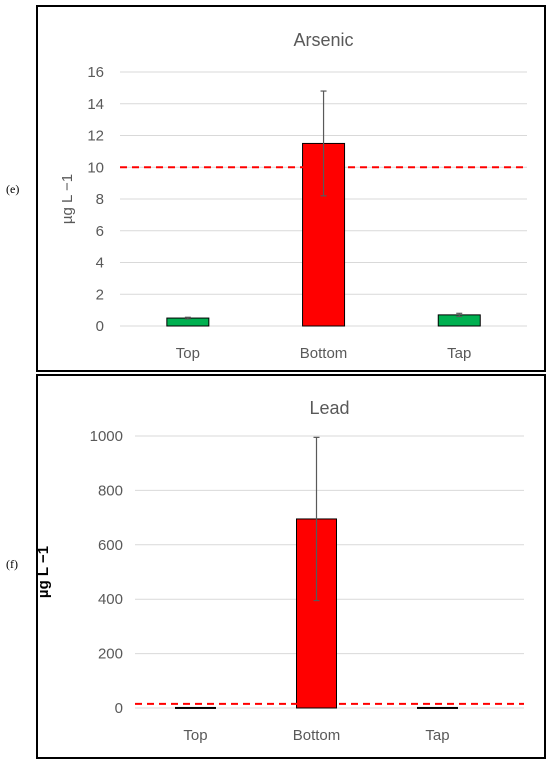  I want to click on lead-bar-tap, so click(437, 707).